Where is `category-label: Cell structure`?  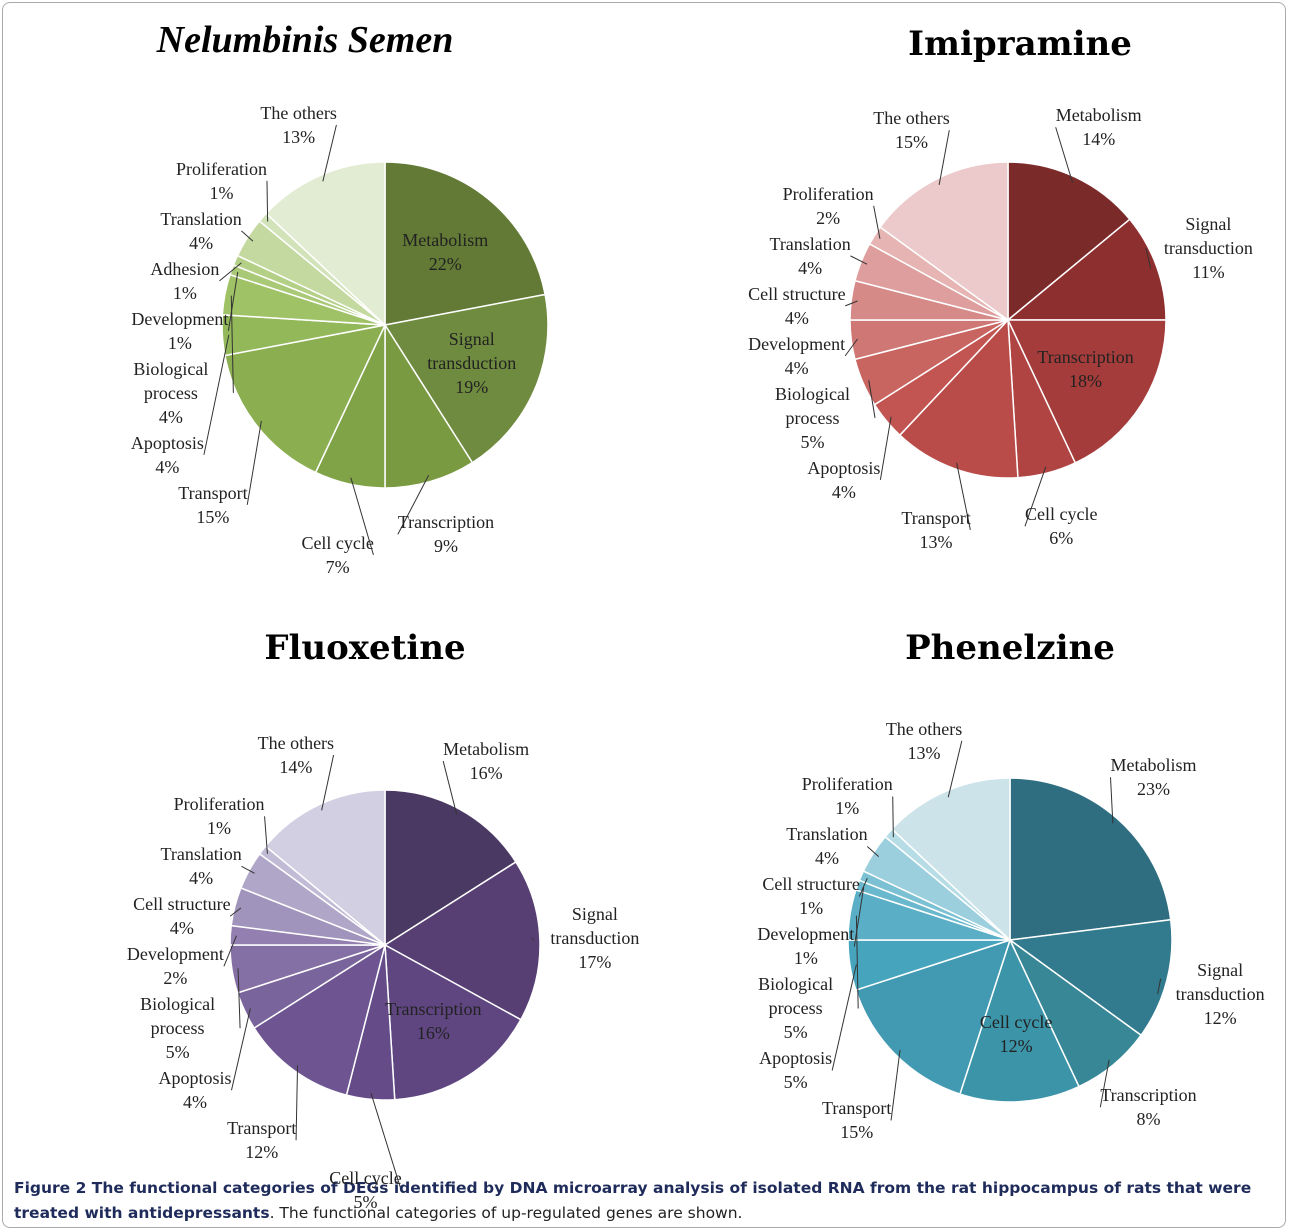 category-label: Cell structure is located at coordinates (182, 904).